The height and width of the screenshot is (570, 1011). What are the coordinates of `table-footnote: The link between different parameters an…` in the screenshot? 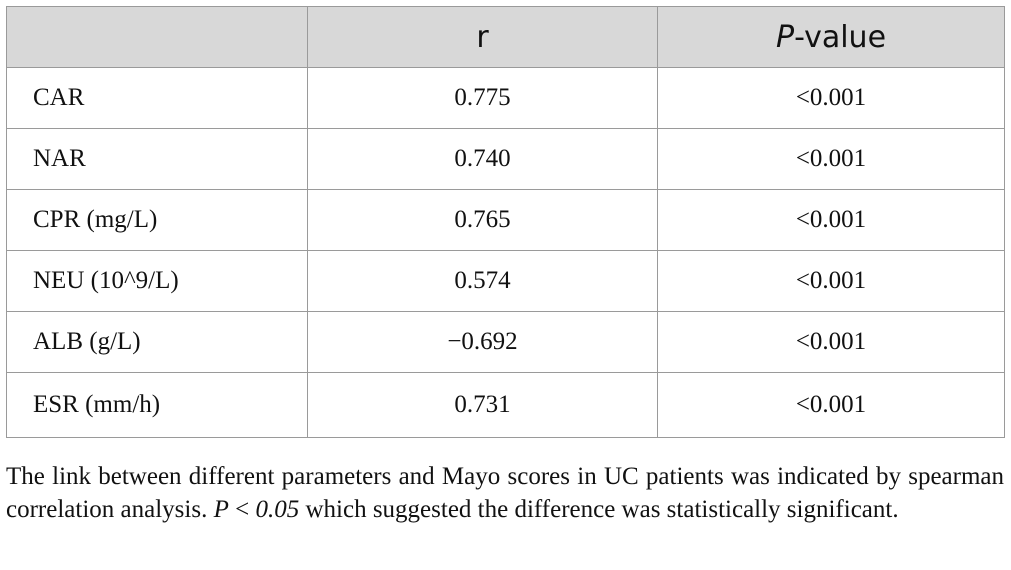 It's located at (505, 493).